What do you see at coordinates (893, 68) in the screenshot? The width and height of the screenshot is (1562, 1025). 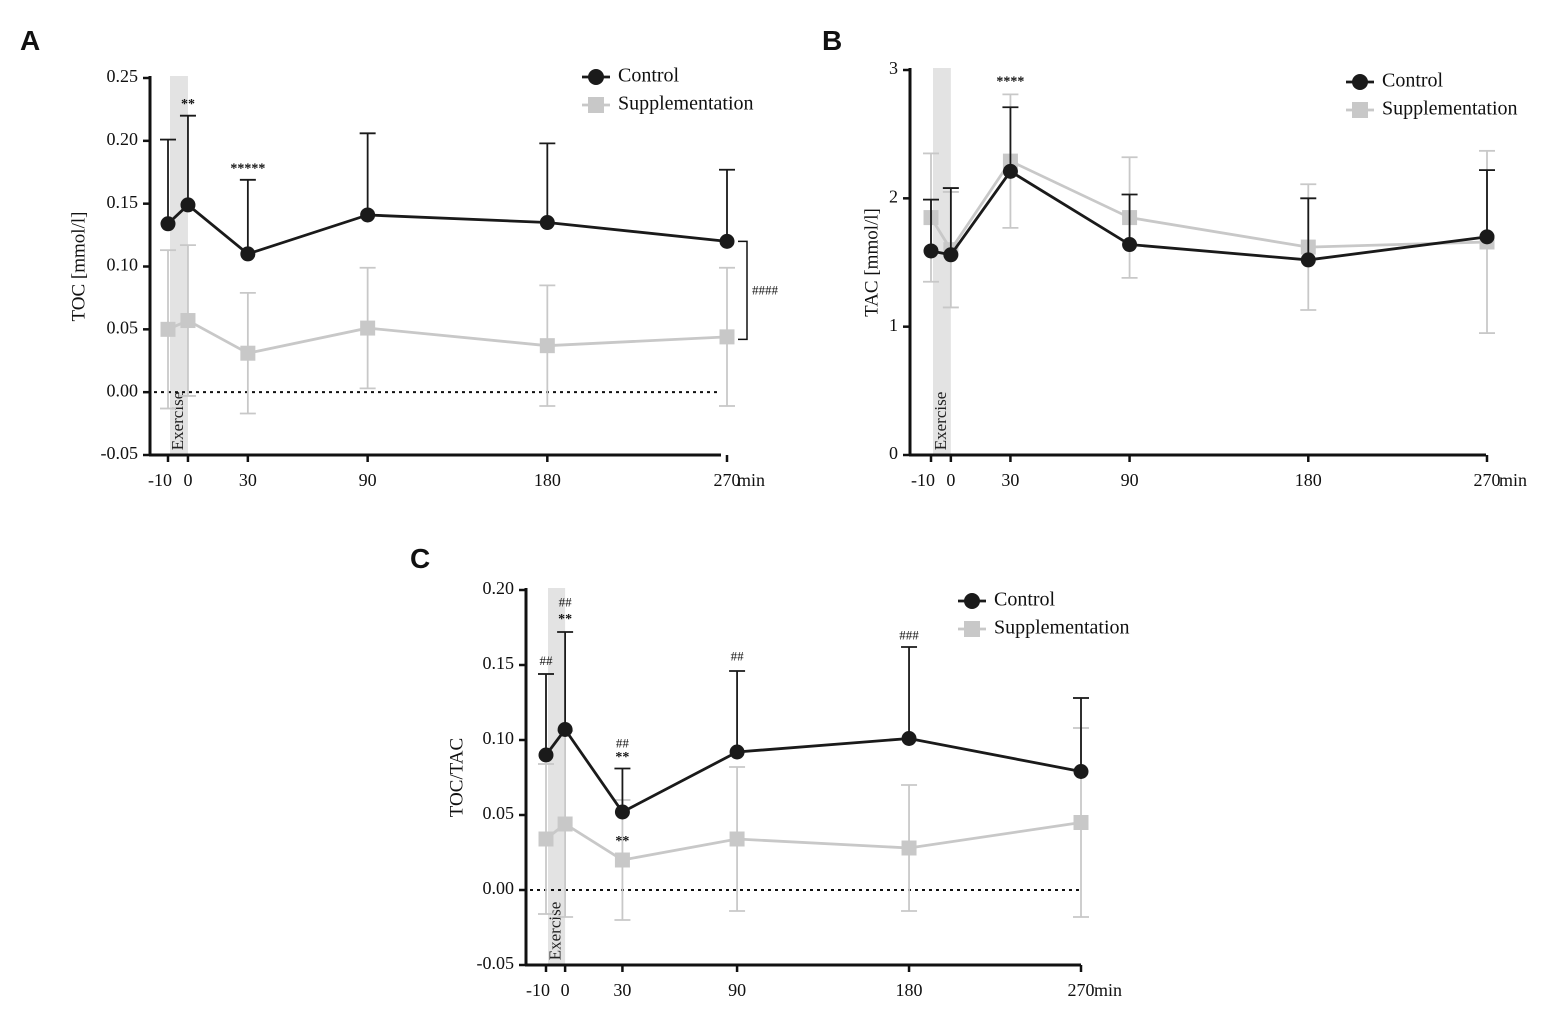 I see `y-tick-label: 3` at bounding box center [893, 68].